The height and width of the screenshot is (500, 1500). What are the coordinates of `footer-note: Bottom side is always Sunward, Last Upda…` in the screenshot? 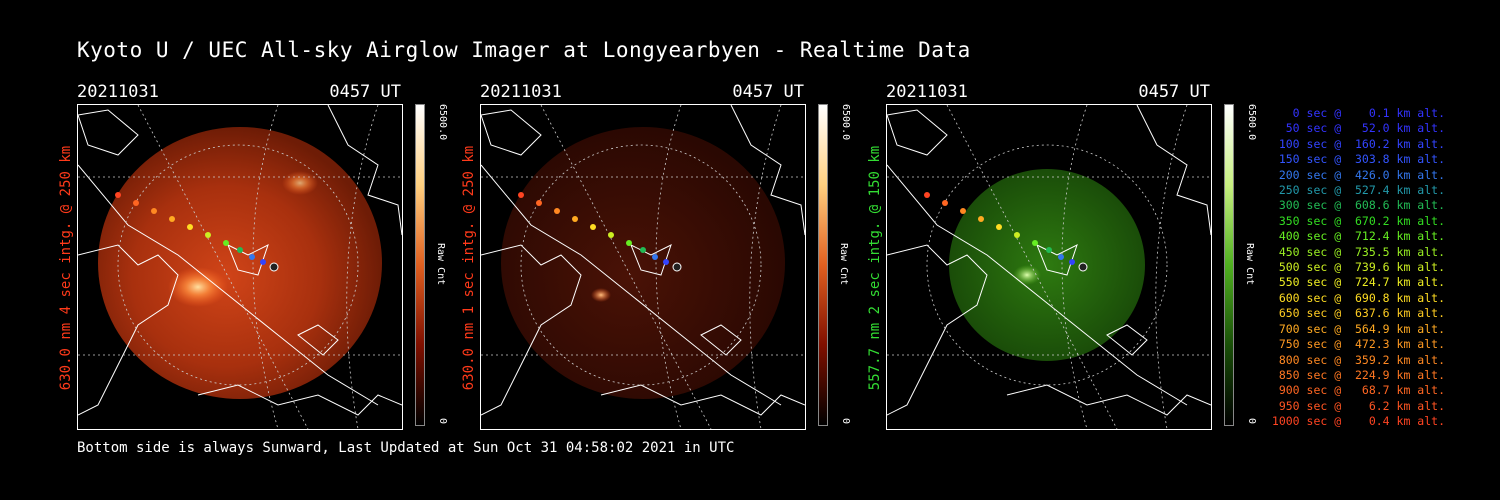 It's located at (406, 448).